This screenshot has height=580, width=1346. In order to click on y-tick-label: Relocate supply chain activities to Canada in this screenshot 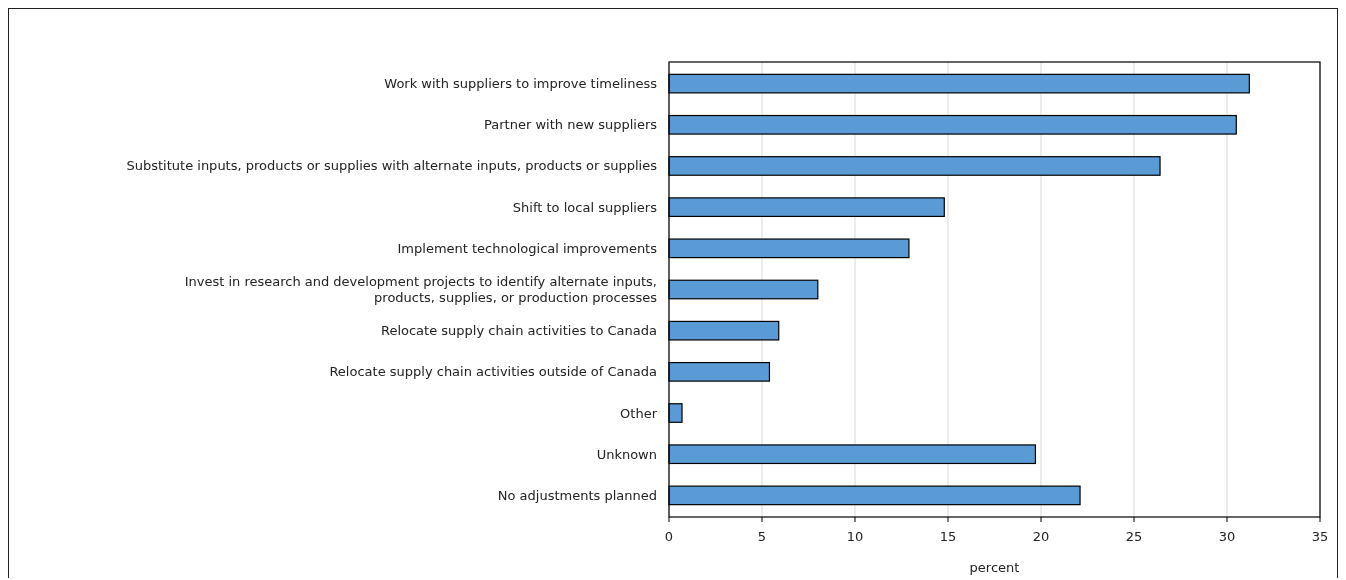, I will do `click(518, 331)`.